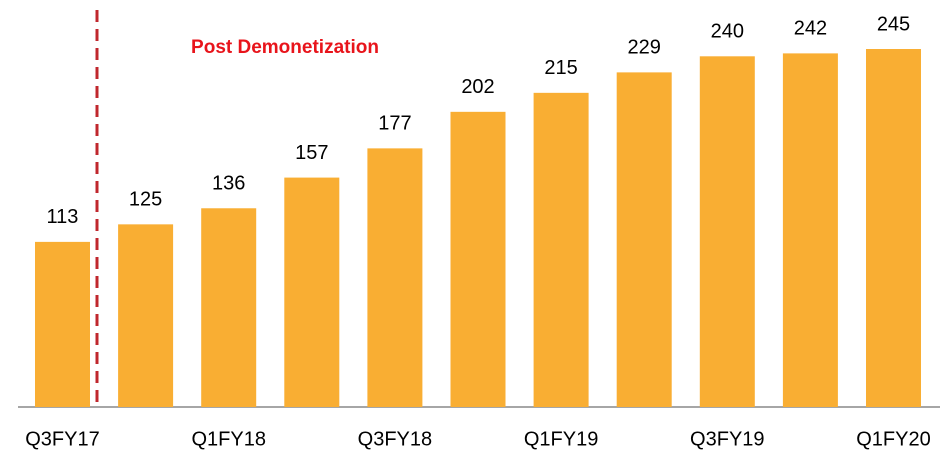  Describe the element at coordinates (311, 153) in the screenshot. I see `value-label: 157` at that location.